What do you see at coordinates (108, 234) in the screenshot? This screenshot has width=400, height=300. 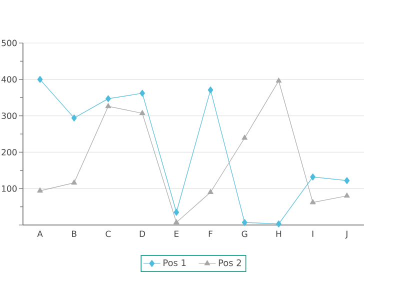 I see `x-tick-label: C` at bounding box center [108, 234].